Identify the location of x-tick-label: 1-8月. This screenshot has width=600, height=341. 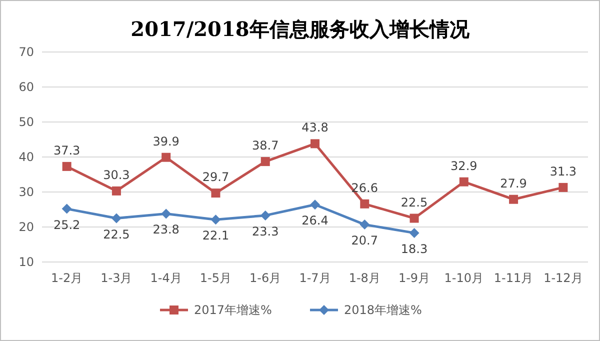
(364, 278).